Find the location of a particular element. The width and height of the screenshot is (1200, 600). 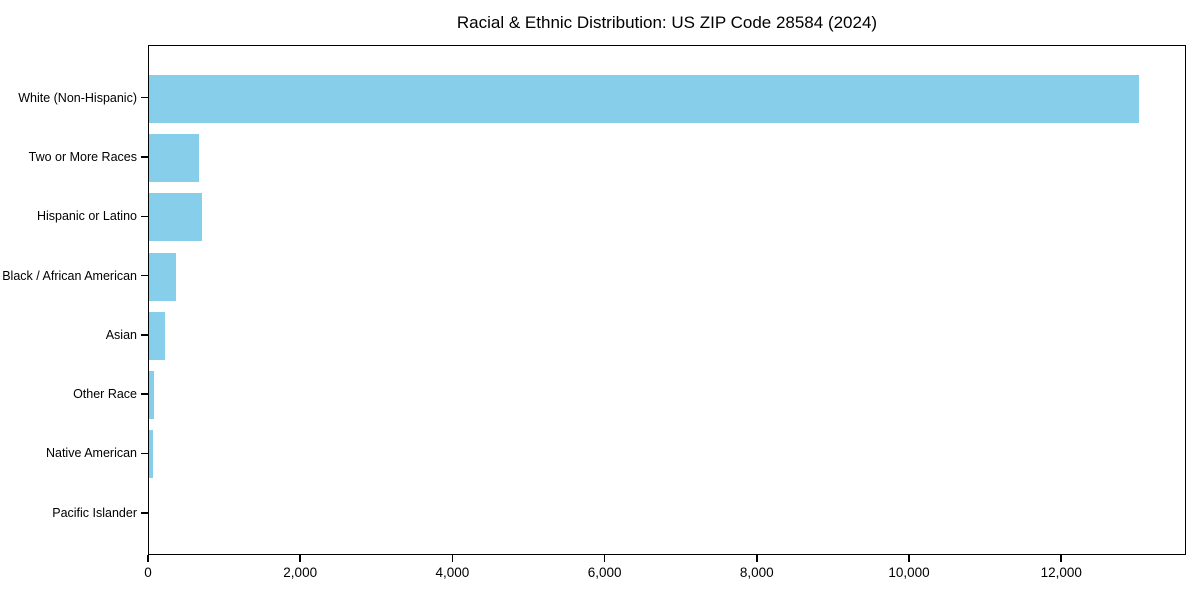

y-axis-label: Two or More Races is located at coordinates (82, 156).